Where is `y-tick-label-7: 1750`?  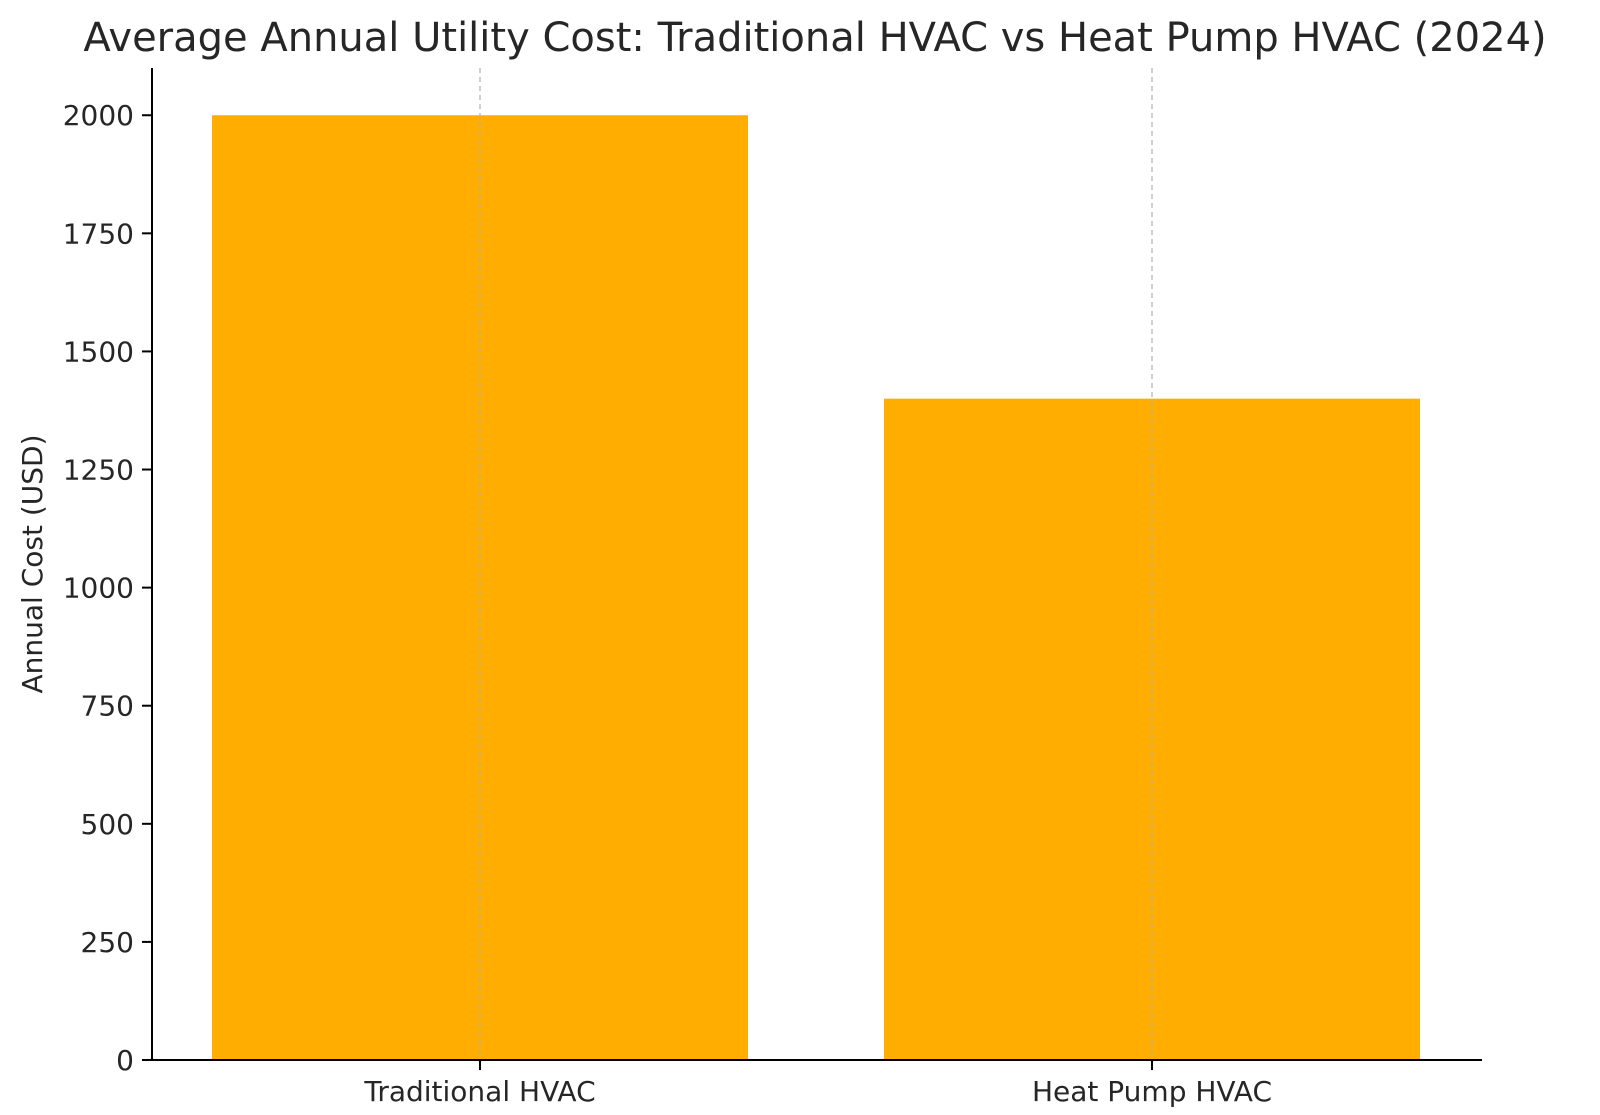 y-tick-label-7: 1750 is located at coordinates (98, 233).